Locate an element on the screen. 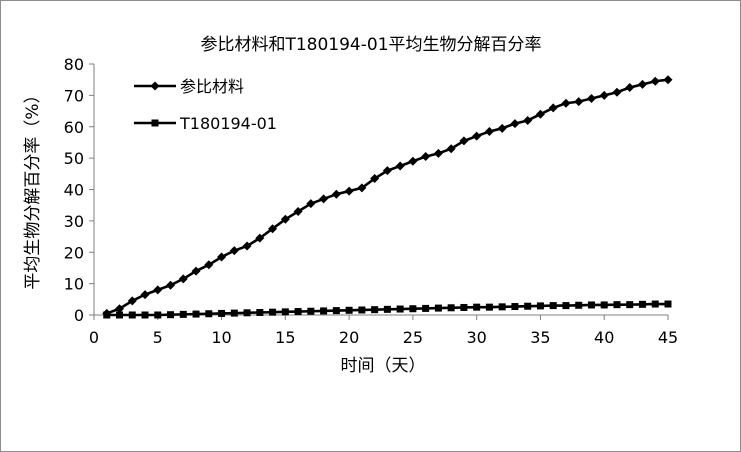  x-tick-label: 35 is located at coordinates (540, 337).